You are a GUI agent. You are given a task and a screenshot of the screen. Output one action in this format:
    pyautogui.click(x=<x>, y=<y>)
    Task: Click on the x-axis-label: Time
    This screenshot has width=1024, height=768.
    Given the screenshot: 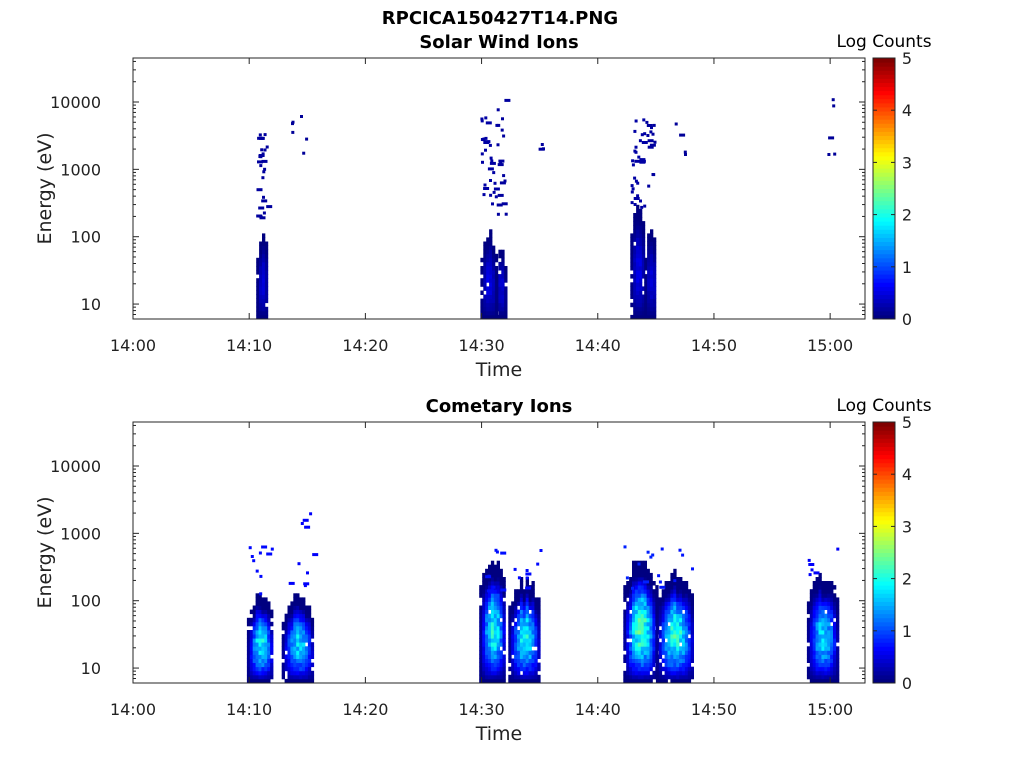 What is the action you would take?
    pyautogui.click(x=499, y=734)
    